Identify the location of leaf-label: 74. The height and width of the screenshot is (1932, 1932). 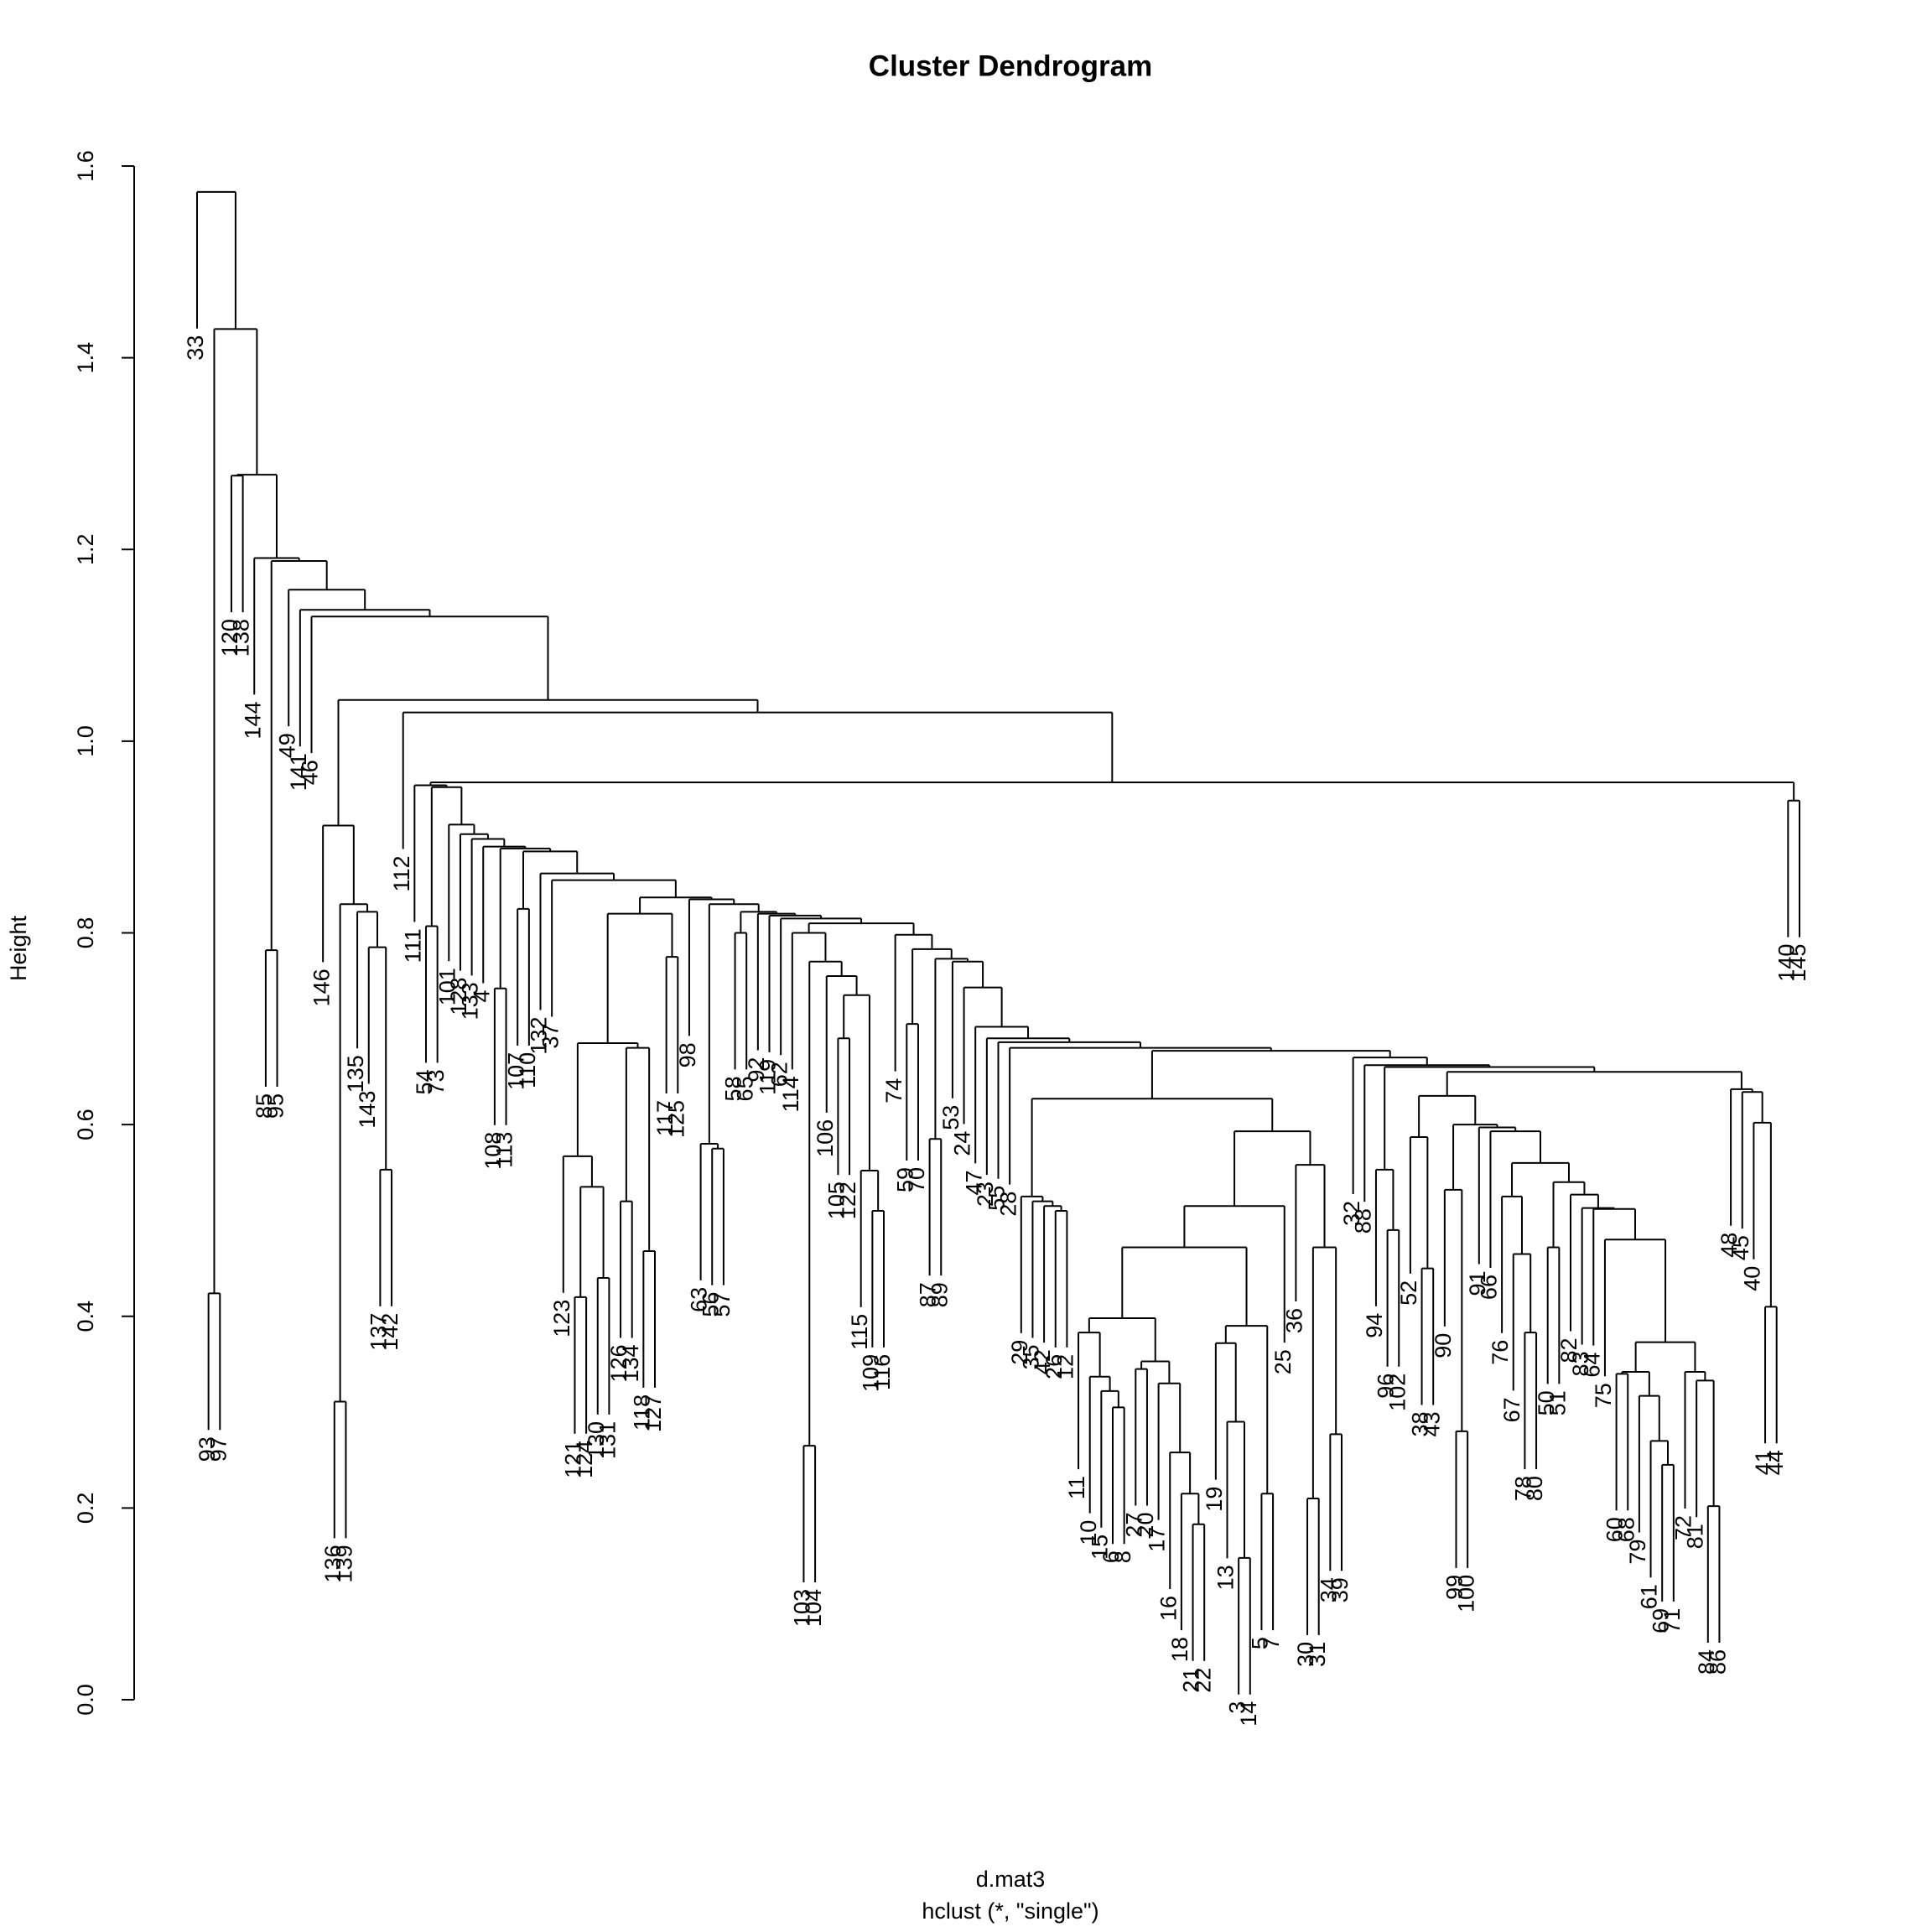
(893, 1091).